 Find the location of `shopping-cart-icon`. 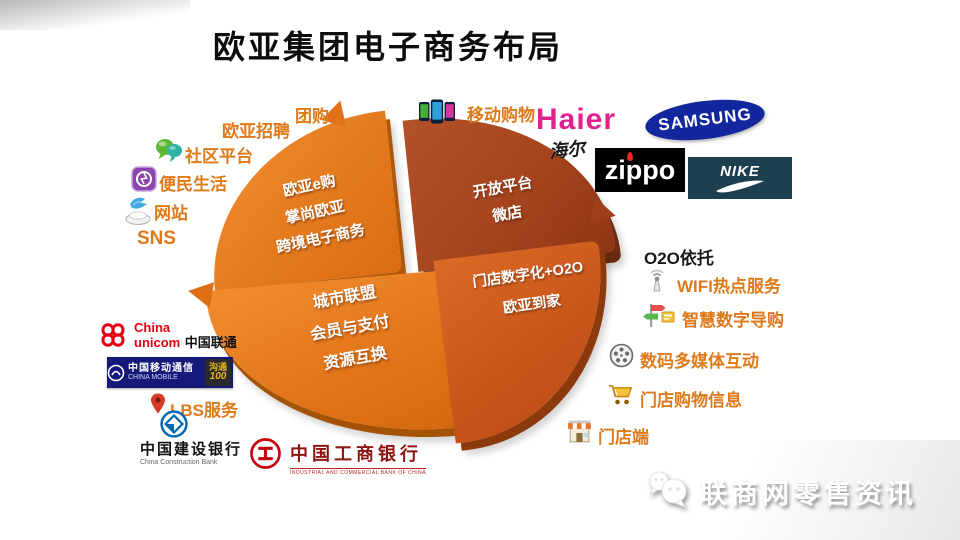

shopping-cart-icon is located at coordinates (620, 394).